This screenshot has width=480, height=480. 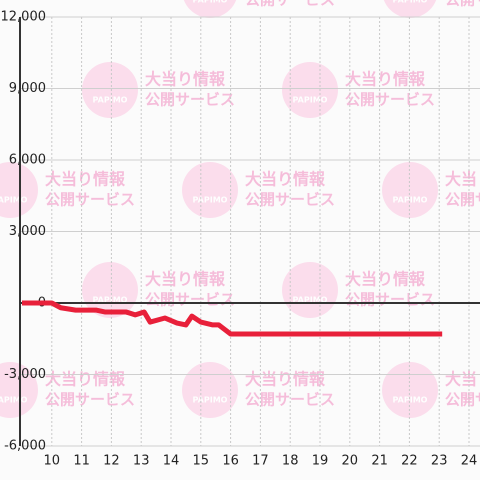 I want to click on line-series, so click(x=232, y=318).